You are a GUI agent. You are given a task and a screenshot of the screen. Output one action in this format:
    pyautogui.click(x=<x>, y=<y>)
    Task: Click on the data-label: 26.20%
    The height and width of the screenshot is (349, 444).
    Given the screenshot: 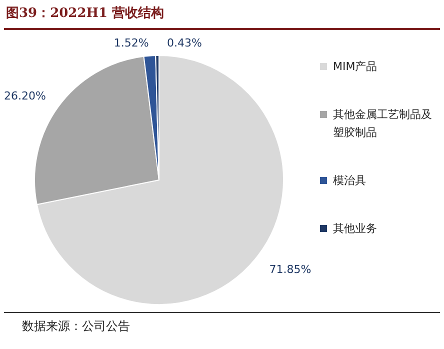 What is the action you would take?
    pyautogui.click(x=25, y=95)
    